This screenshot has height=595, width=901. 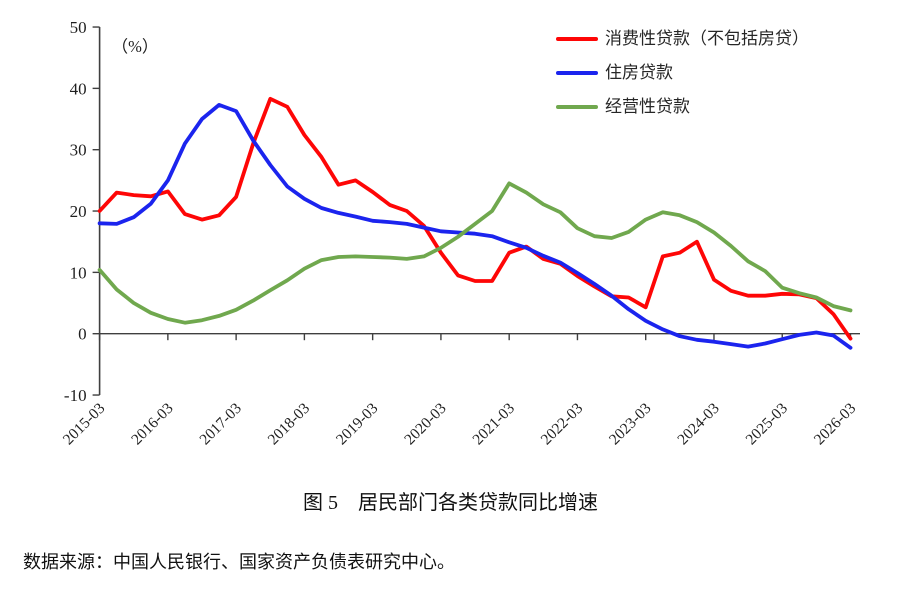 What do you see at coordinates (493, 424) in the screenshot?
I see `x-axis-tick-label: 2021-03` at bounding box center [493, 424].